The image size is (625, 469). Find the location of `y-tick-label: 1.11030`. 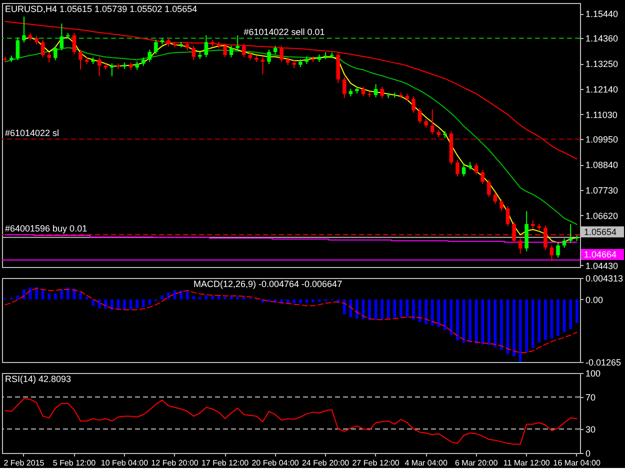

y-tick-label: 1.11030 is located at coordinates (602, 115).